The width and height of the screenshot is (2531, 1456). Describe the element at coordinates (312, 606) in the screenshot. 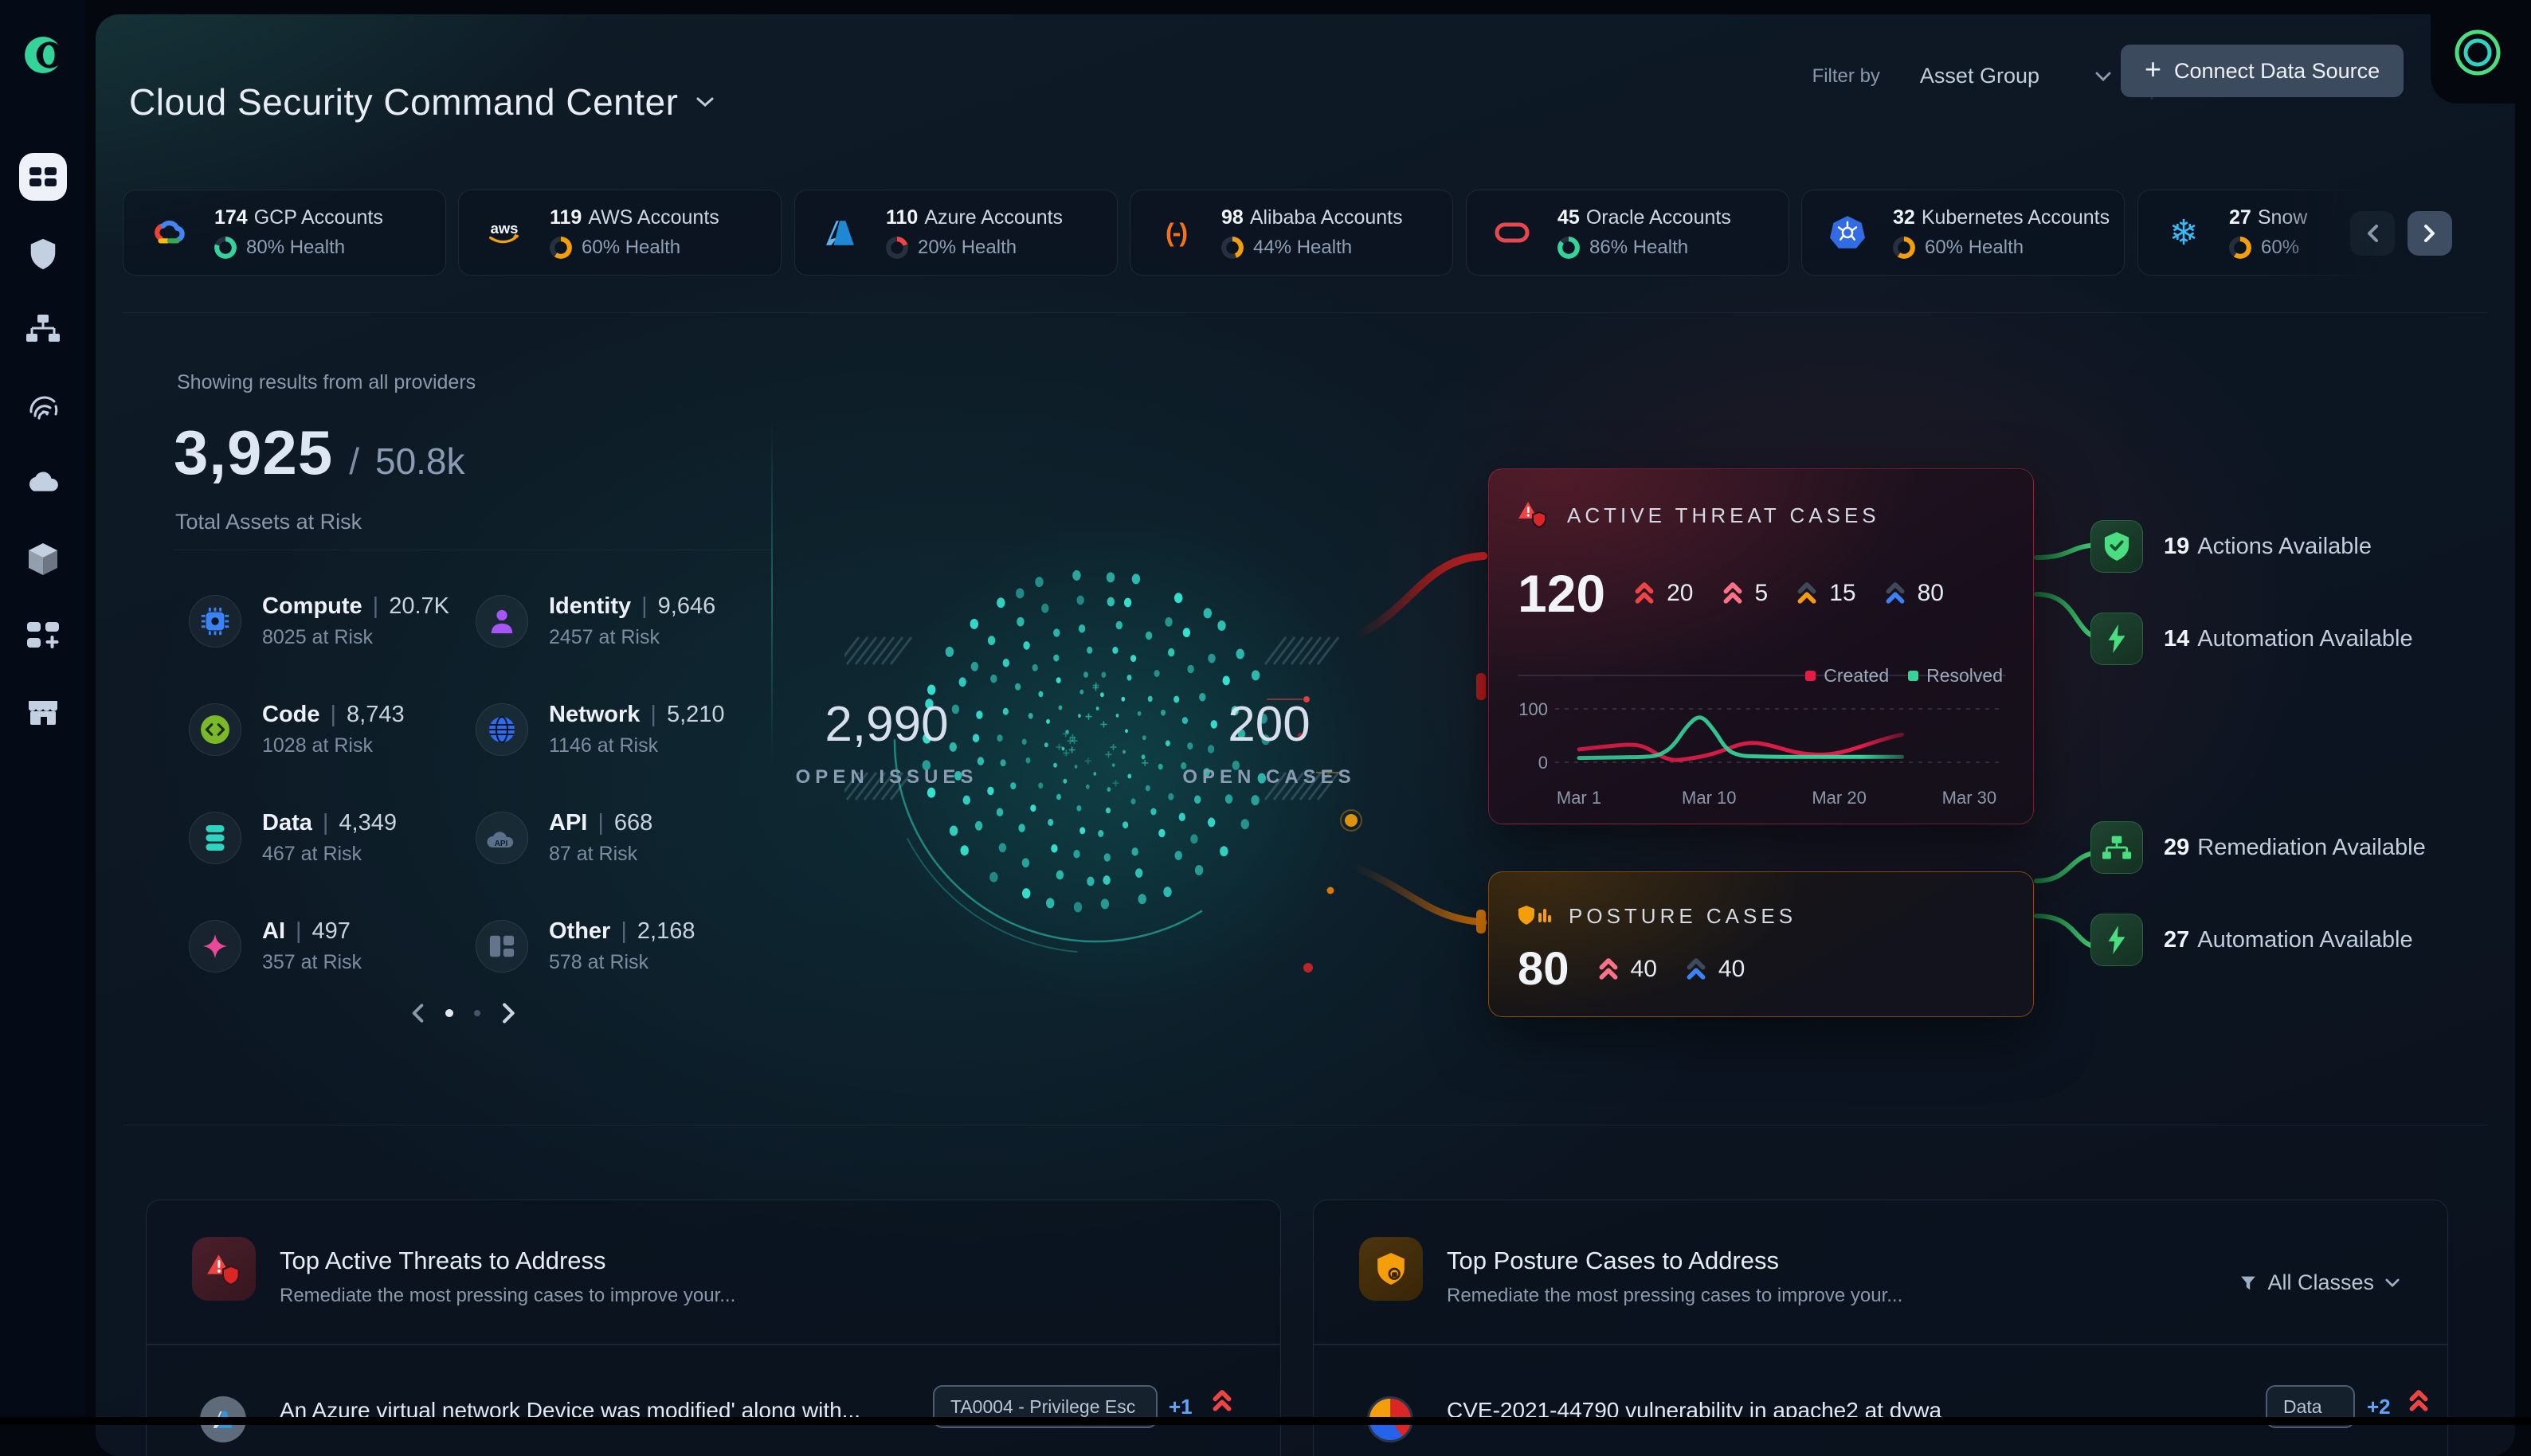

I see `asset-name: Compute` at that location.